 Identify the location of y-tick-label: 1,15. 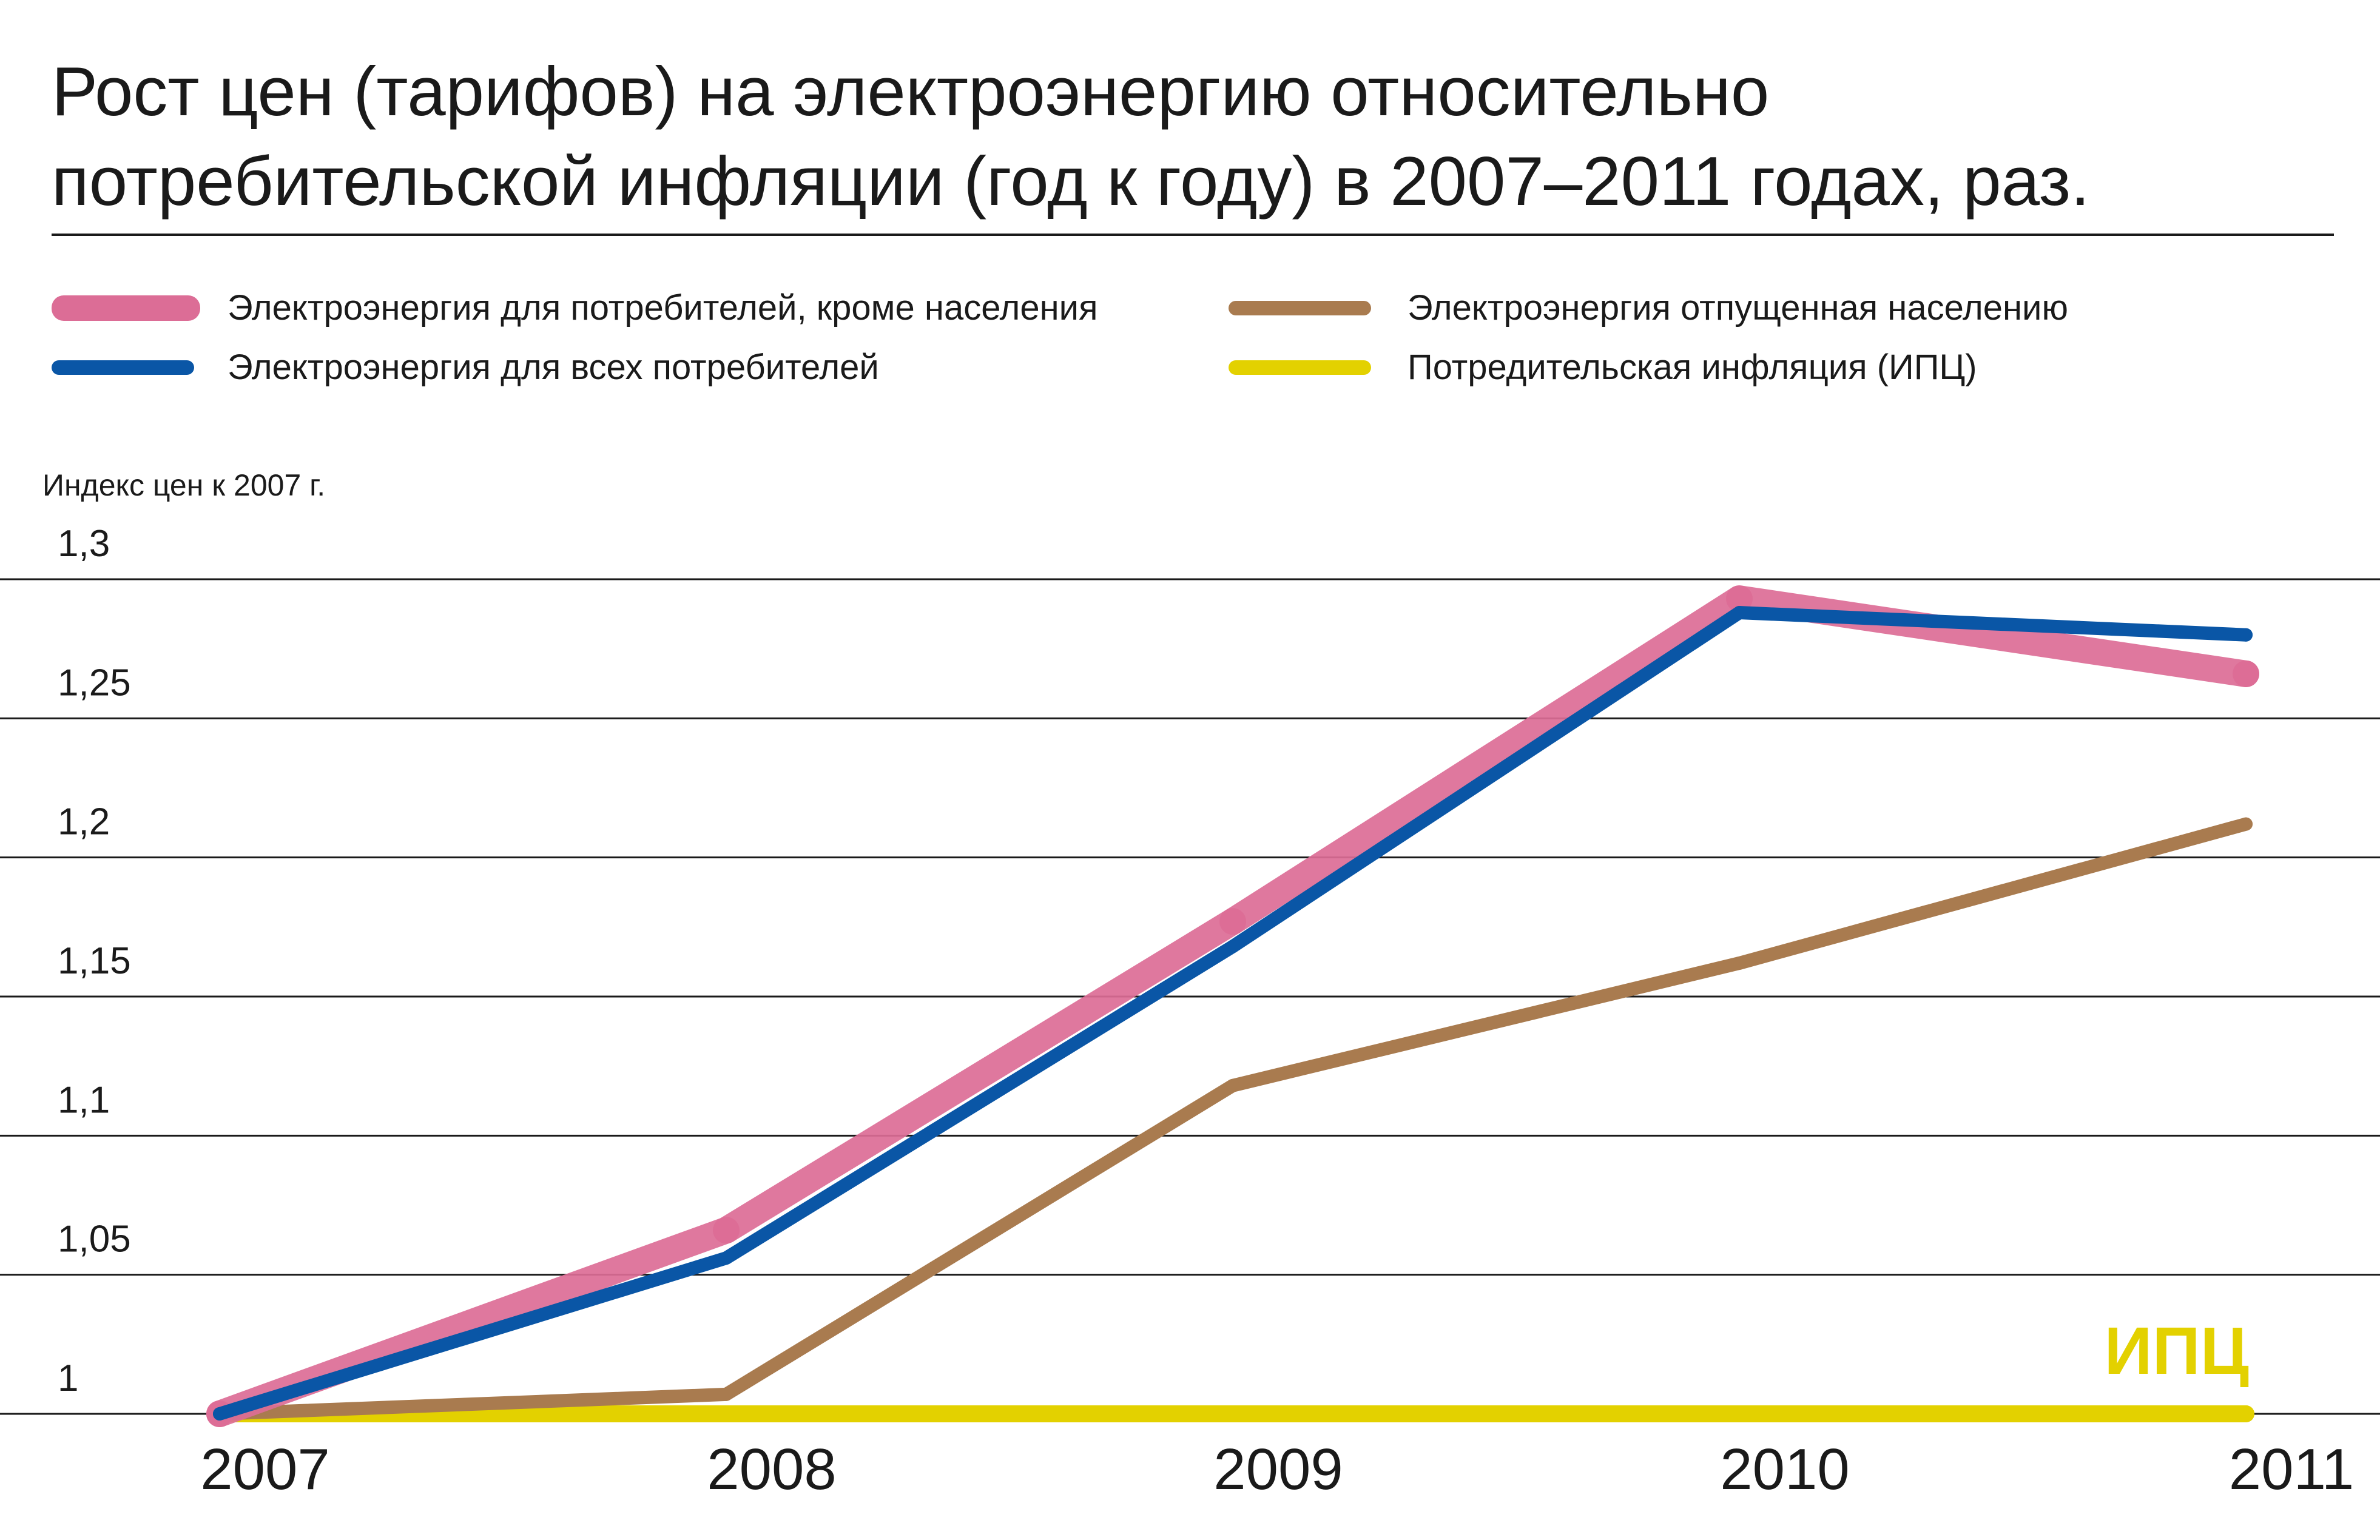
(94, 961).